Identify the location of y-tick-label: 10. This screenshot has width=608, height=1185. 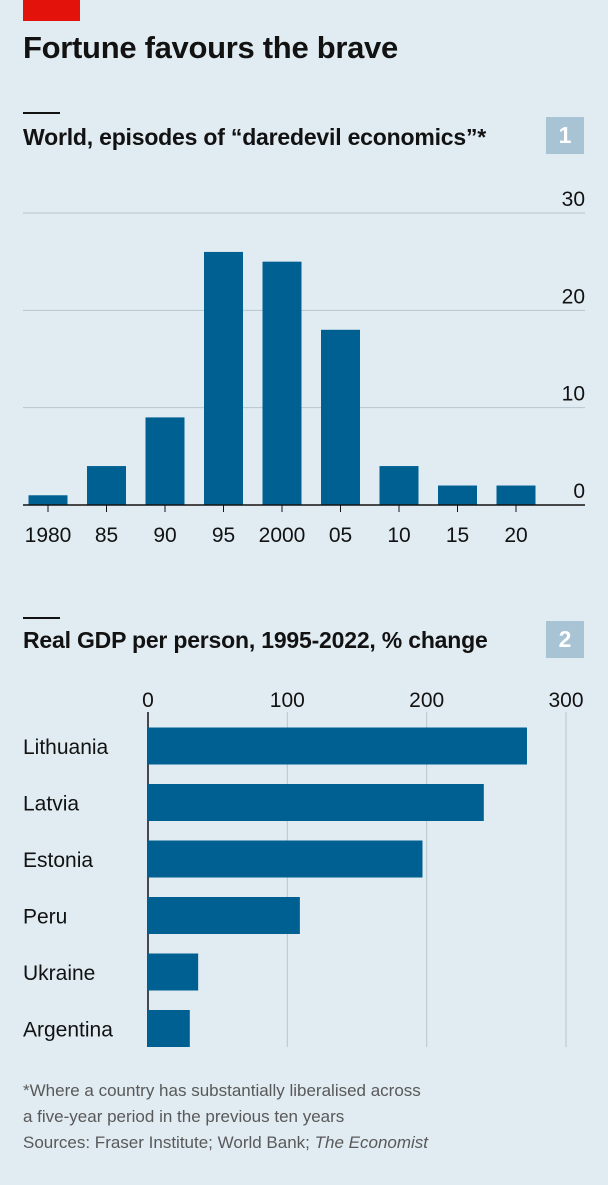
(573, 394).